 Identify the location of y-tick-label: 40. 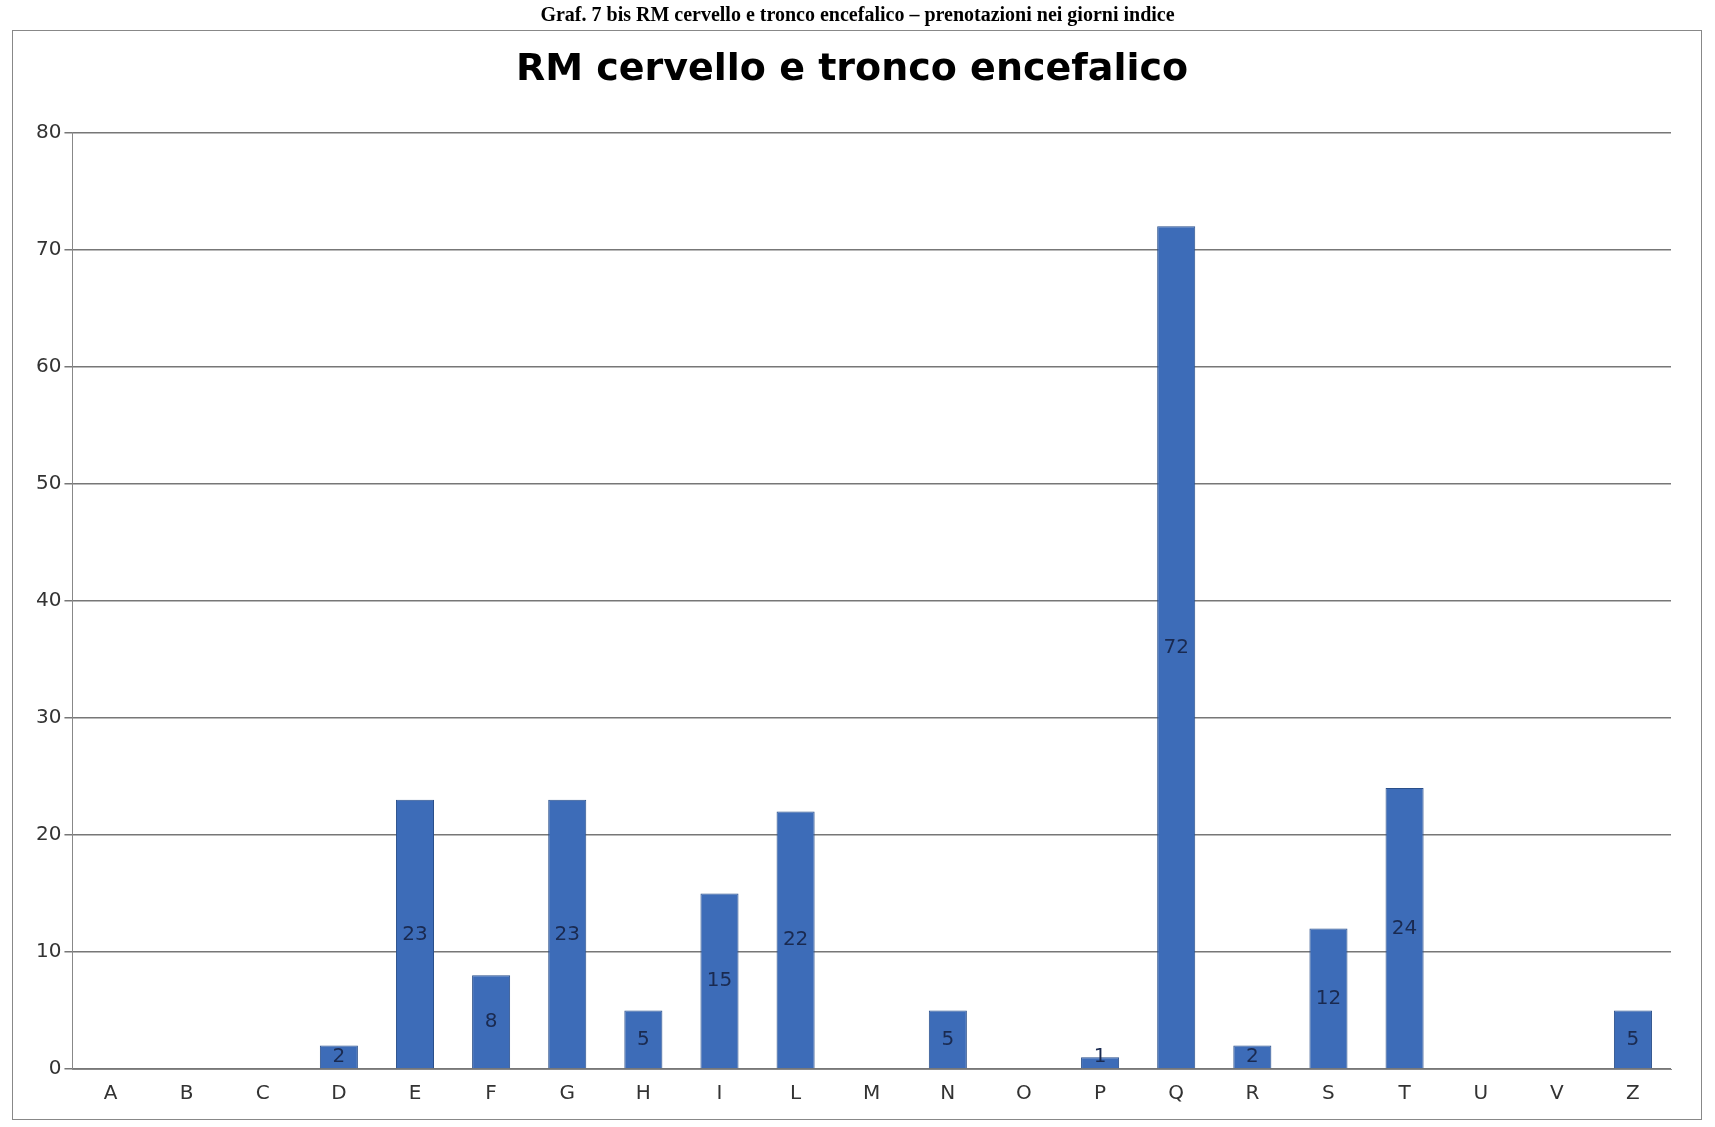
(49, 599).